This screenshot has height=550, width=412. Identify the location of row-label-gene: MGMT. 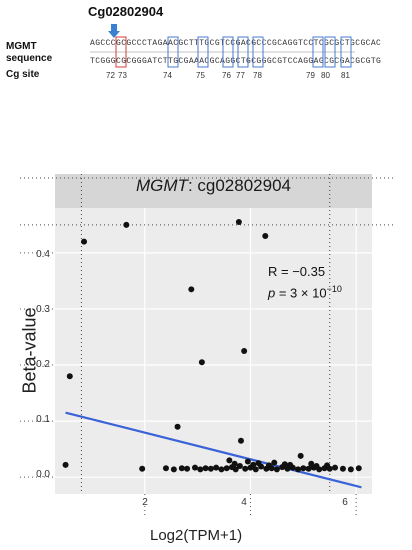
(21, 46).